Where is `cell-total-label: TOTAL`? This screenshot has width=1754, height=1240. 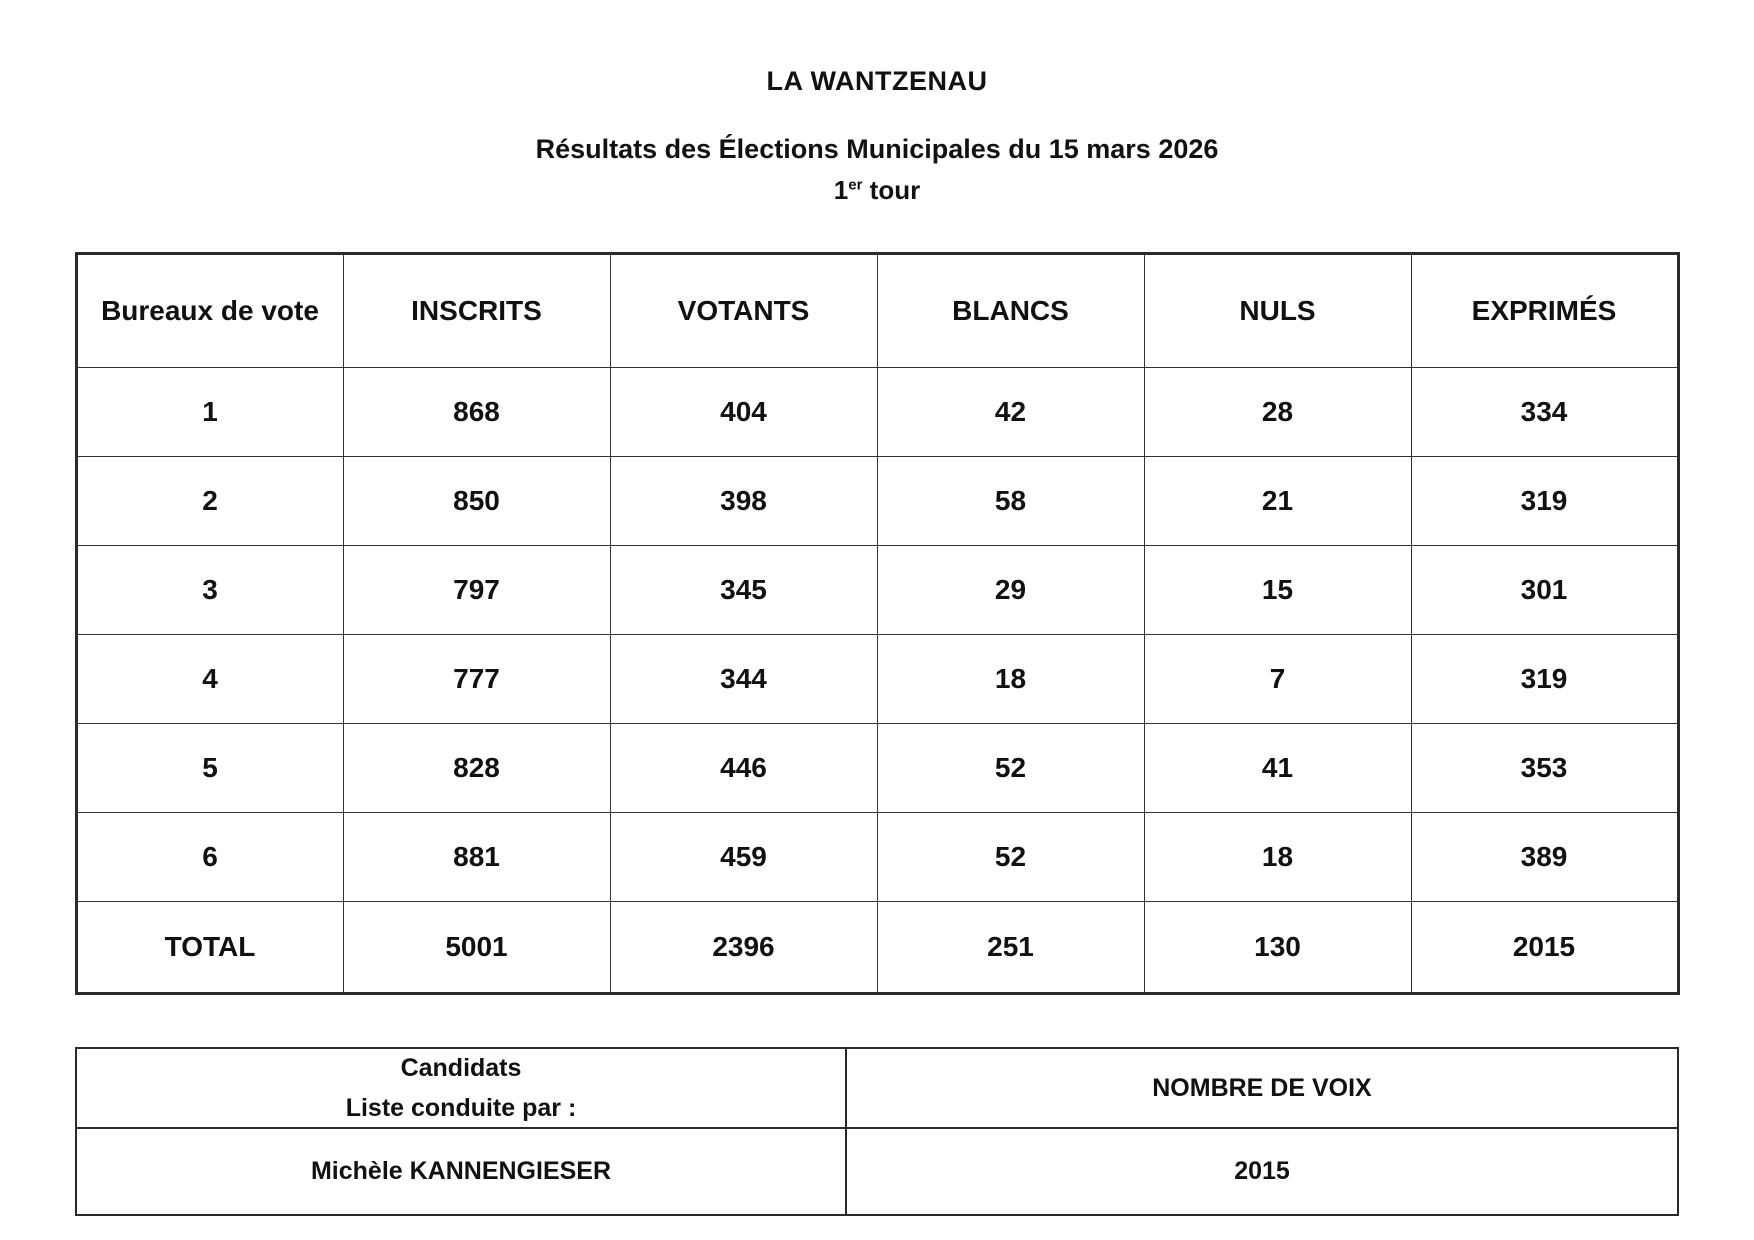 cell-total-label: TOTAL is located at coordinates (209, 947).